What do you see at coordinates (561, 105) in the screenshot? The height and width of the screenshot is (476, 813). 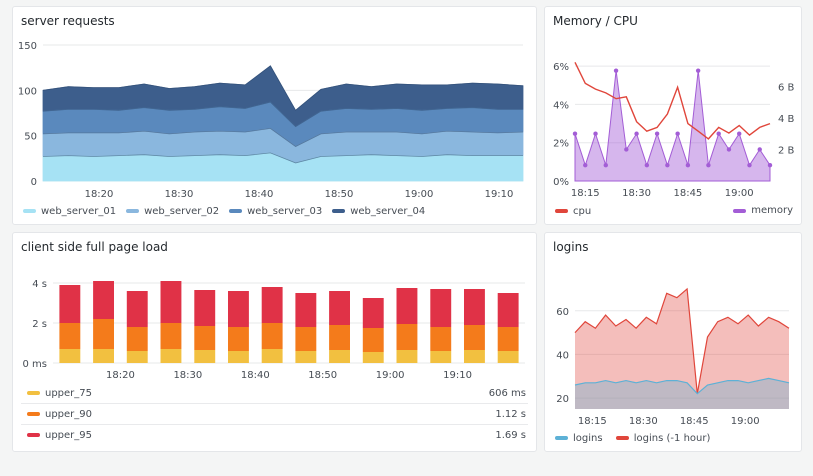 I see `y-left-tick-label: 4%` at bounding box center [561, 105].